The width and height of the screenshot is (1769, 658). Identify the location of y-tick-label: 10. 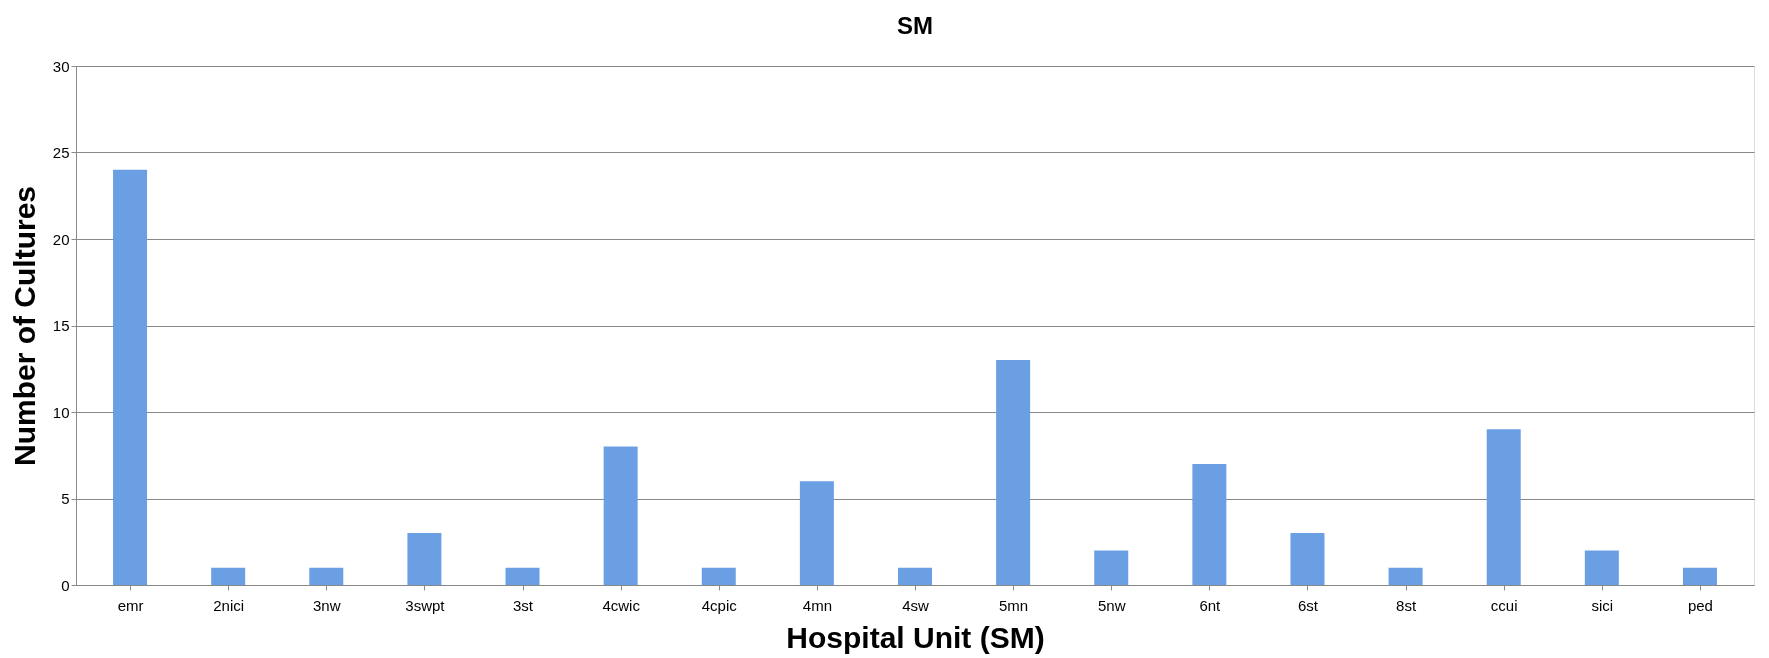
(61, 412).